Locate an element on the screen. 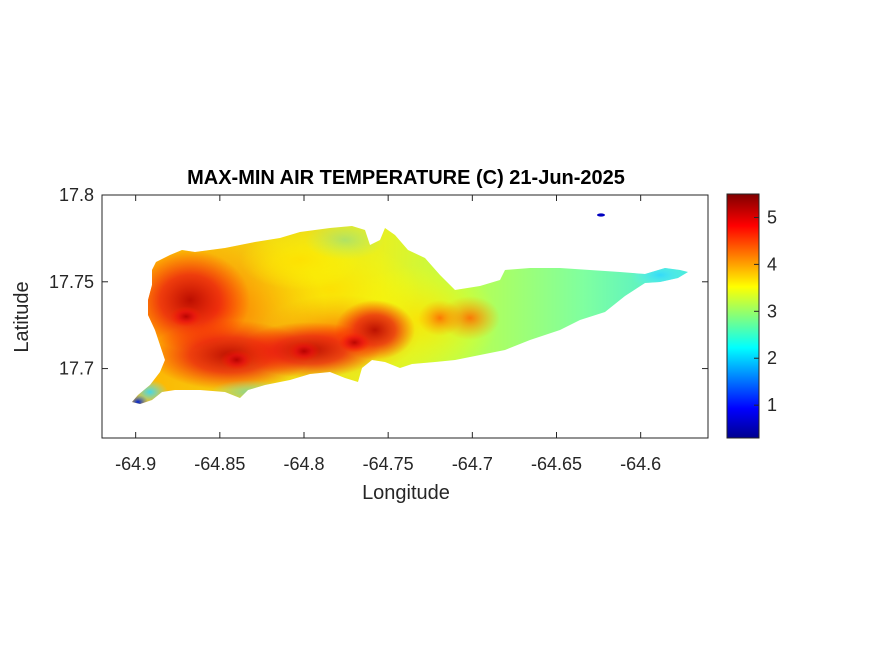  x-axis-label: Longitude is located at coordinates (406, 493).